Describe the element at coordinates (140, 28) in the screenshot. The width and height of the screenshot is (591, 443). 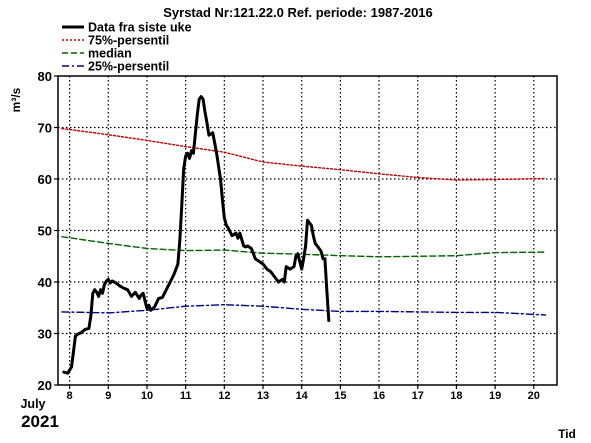
I see `legend-label: Data fra siste uke` at that location.